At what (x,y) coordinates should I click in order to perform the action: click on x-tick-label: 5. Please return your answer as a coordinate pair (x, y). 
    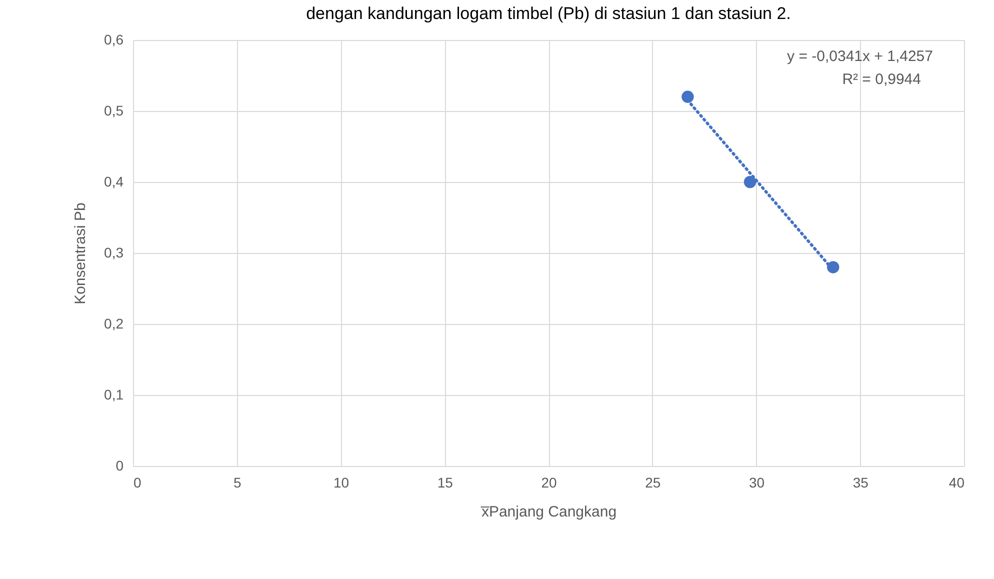
    Looking at the image, I should click on (237, 482).